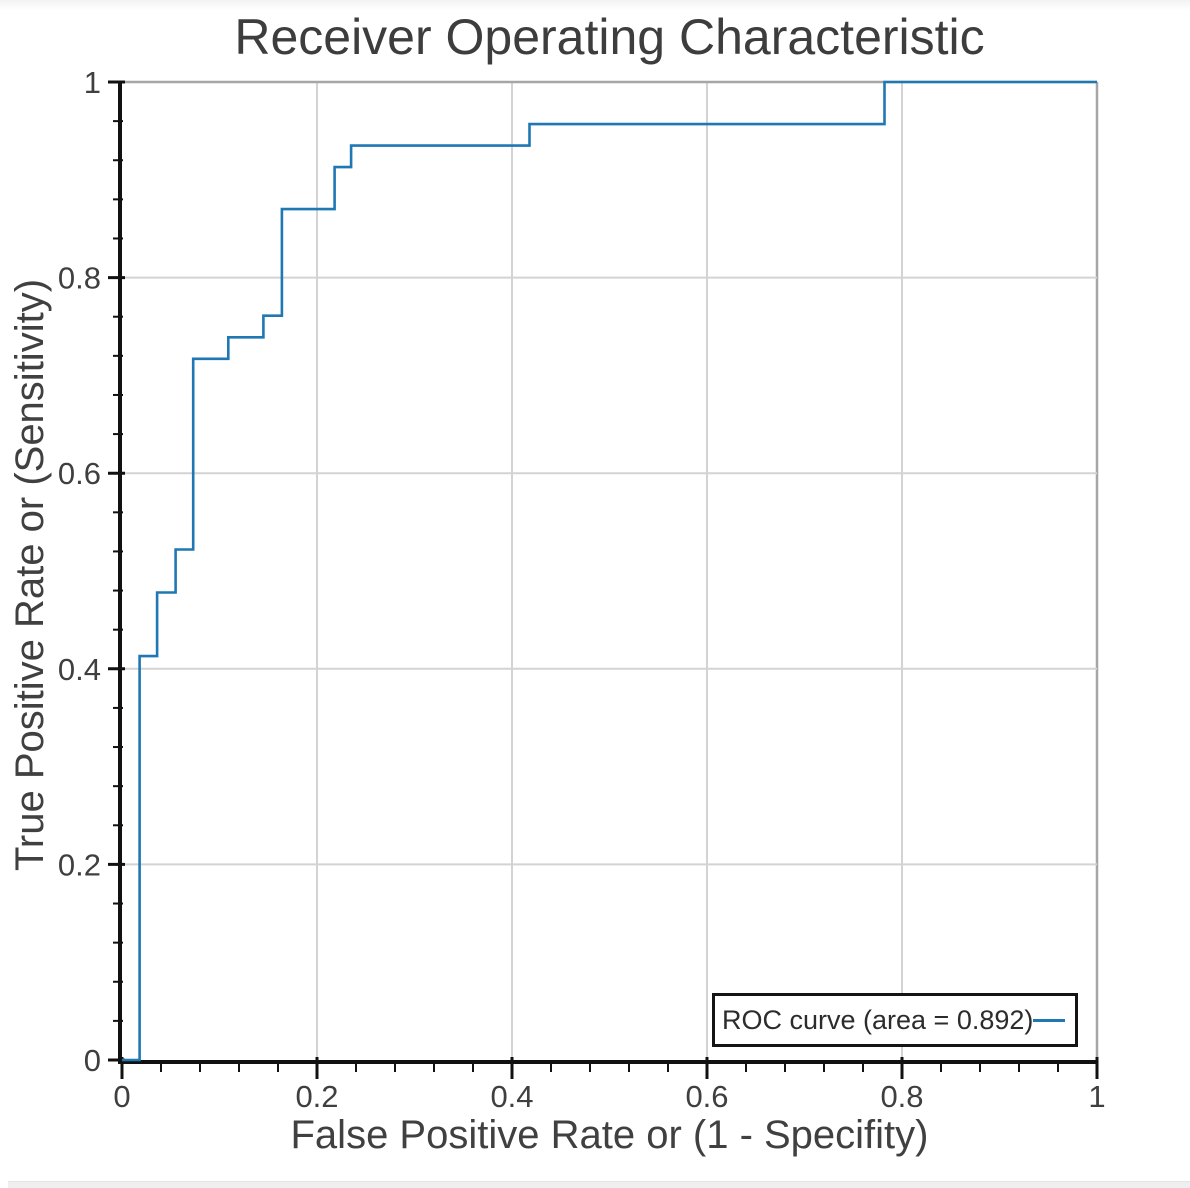 The height and width of the screenshot is (1188, 1190). Describe the element at coordinates (609, 1135) in the screenshot. I see `x-axis-label: False Positive Rate or (1 - Specifity)` at that location.